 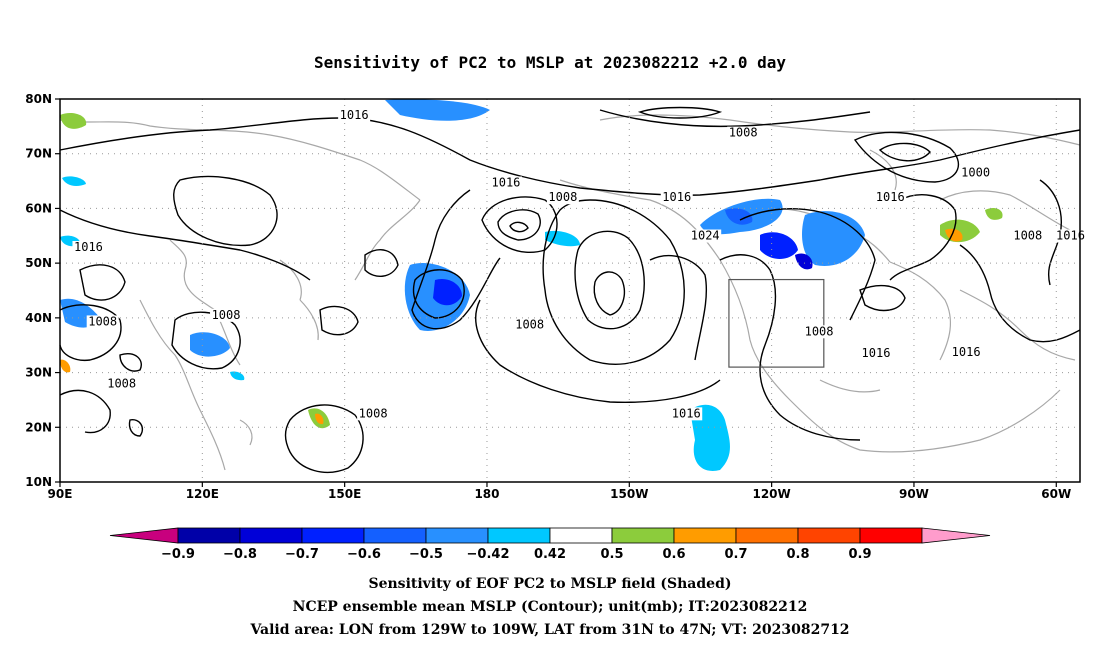 What do you see at coordinates (38, 99) in the screenshot?
I see `lat-tick-label: 80N` at bounding box center [38, 99].